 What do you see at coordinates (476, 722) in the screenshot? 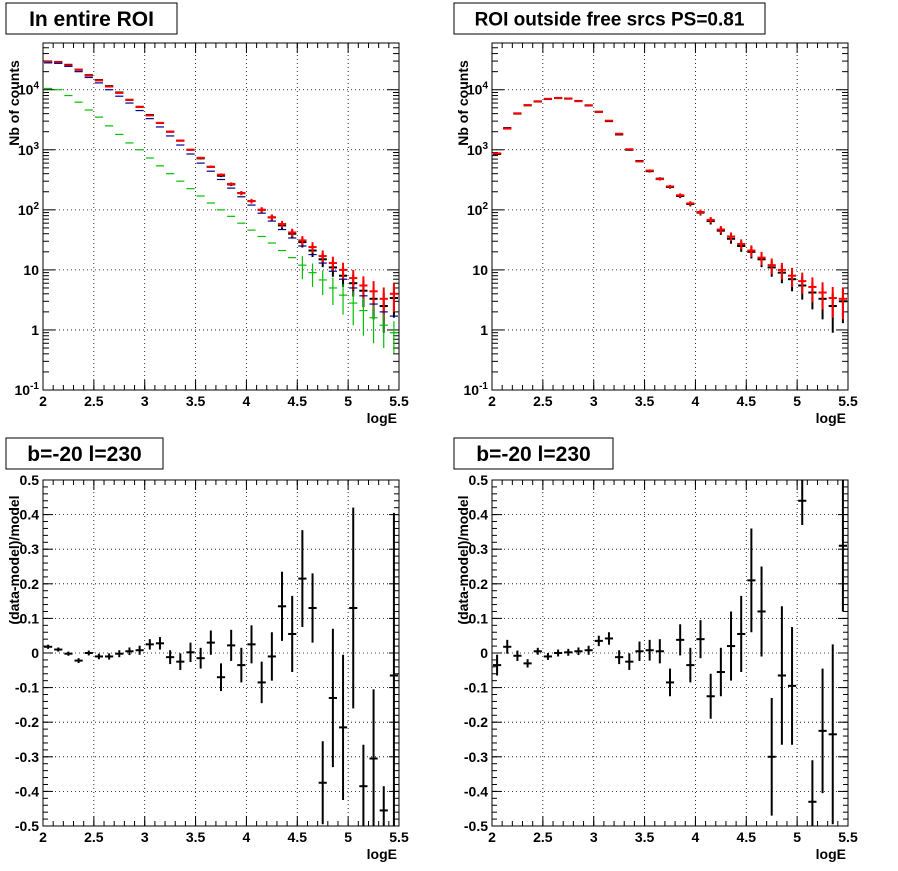
I see `y-tick-label: -0.2` at bounding box center [476, 722].